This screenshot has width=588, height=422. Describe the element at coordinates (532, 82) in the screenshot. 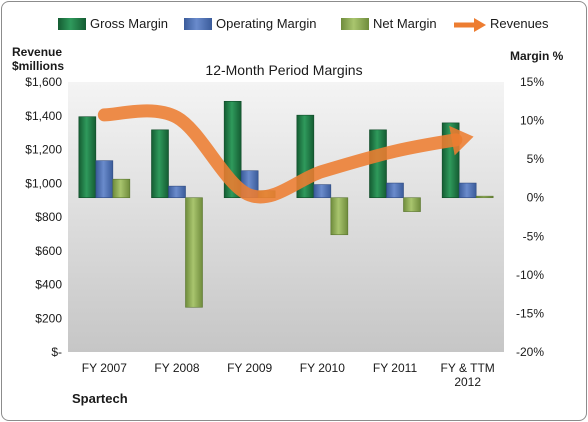

I see `right-tick-label: 15%` at that location.